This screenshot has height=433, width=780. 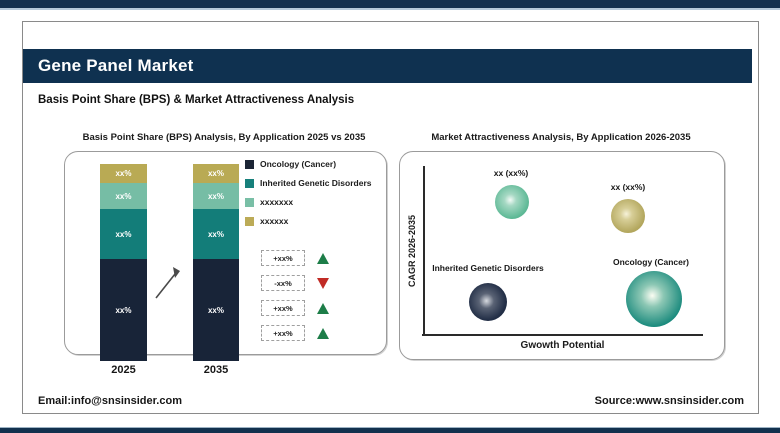 I want to click on bps-change-row: -xx%, so click(x=295, y=283).